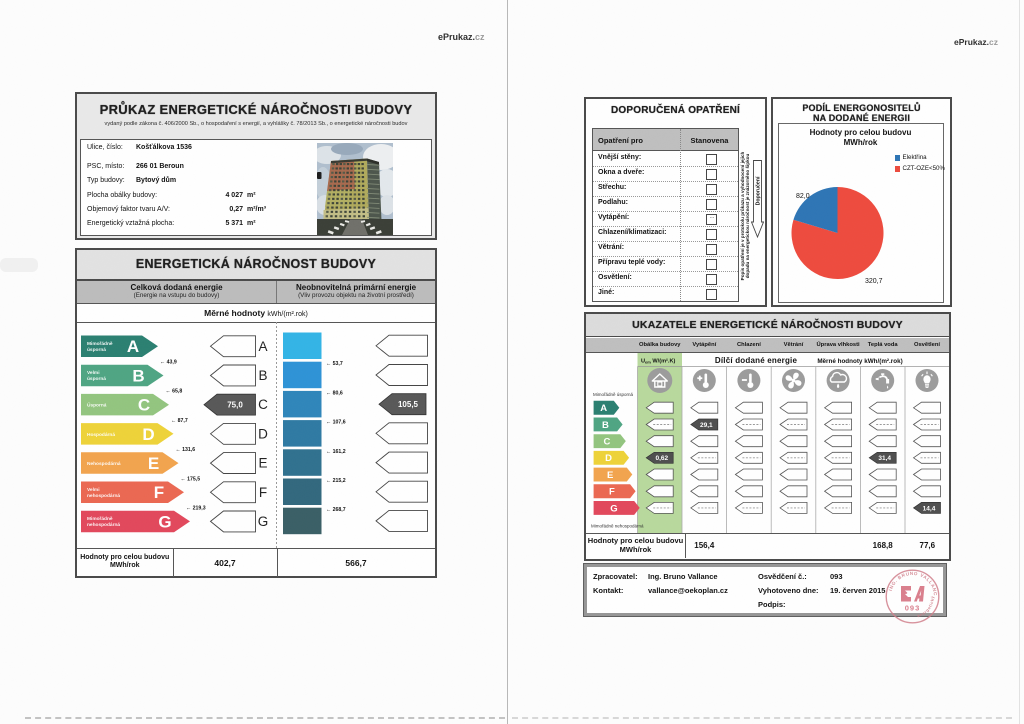 The image size is (1024, 724). I want to click on svg-text: ← 131,6, so click(186, 450).